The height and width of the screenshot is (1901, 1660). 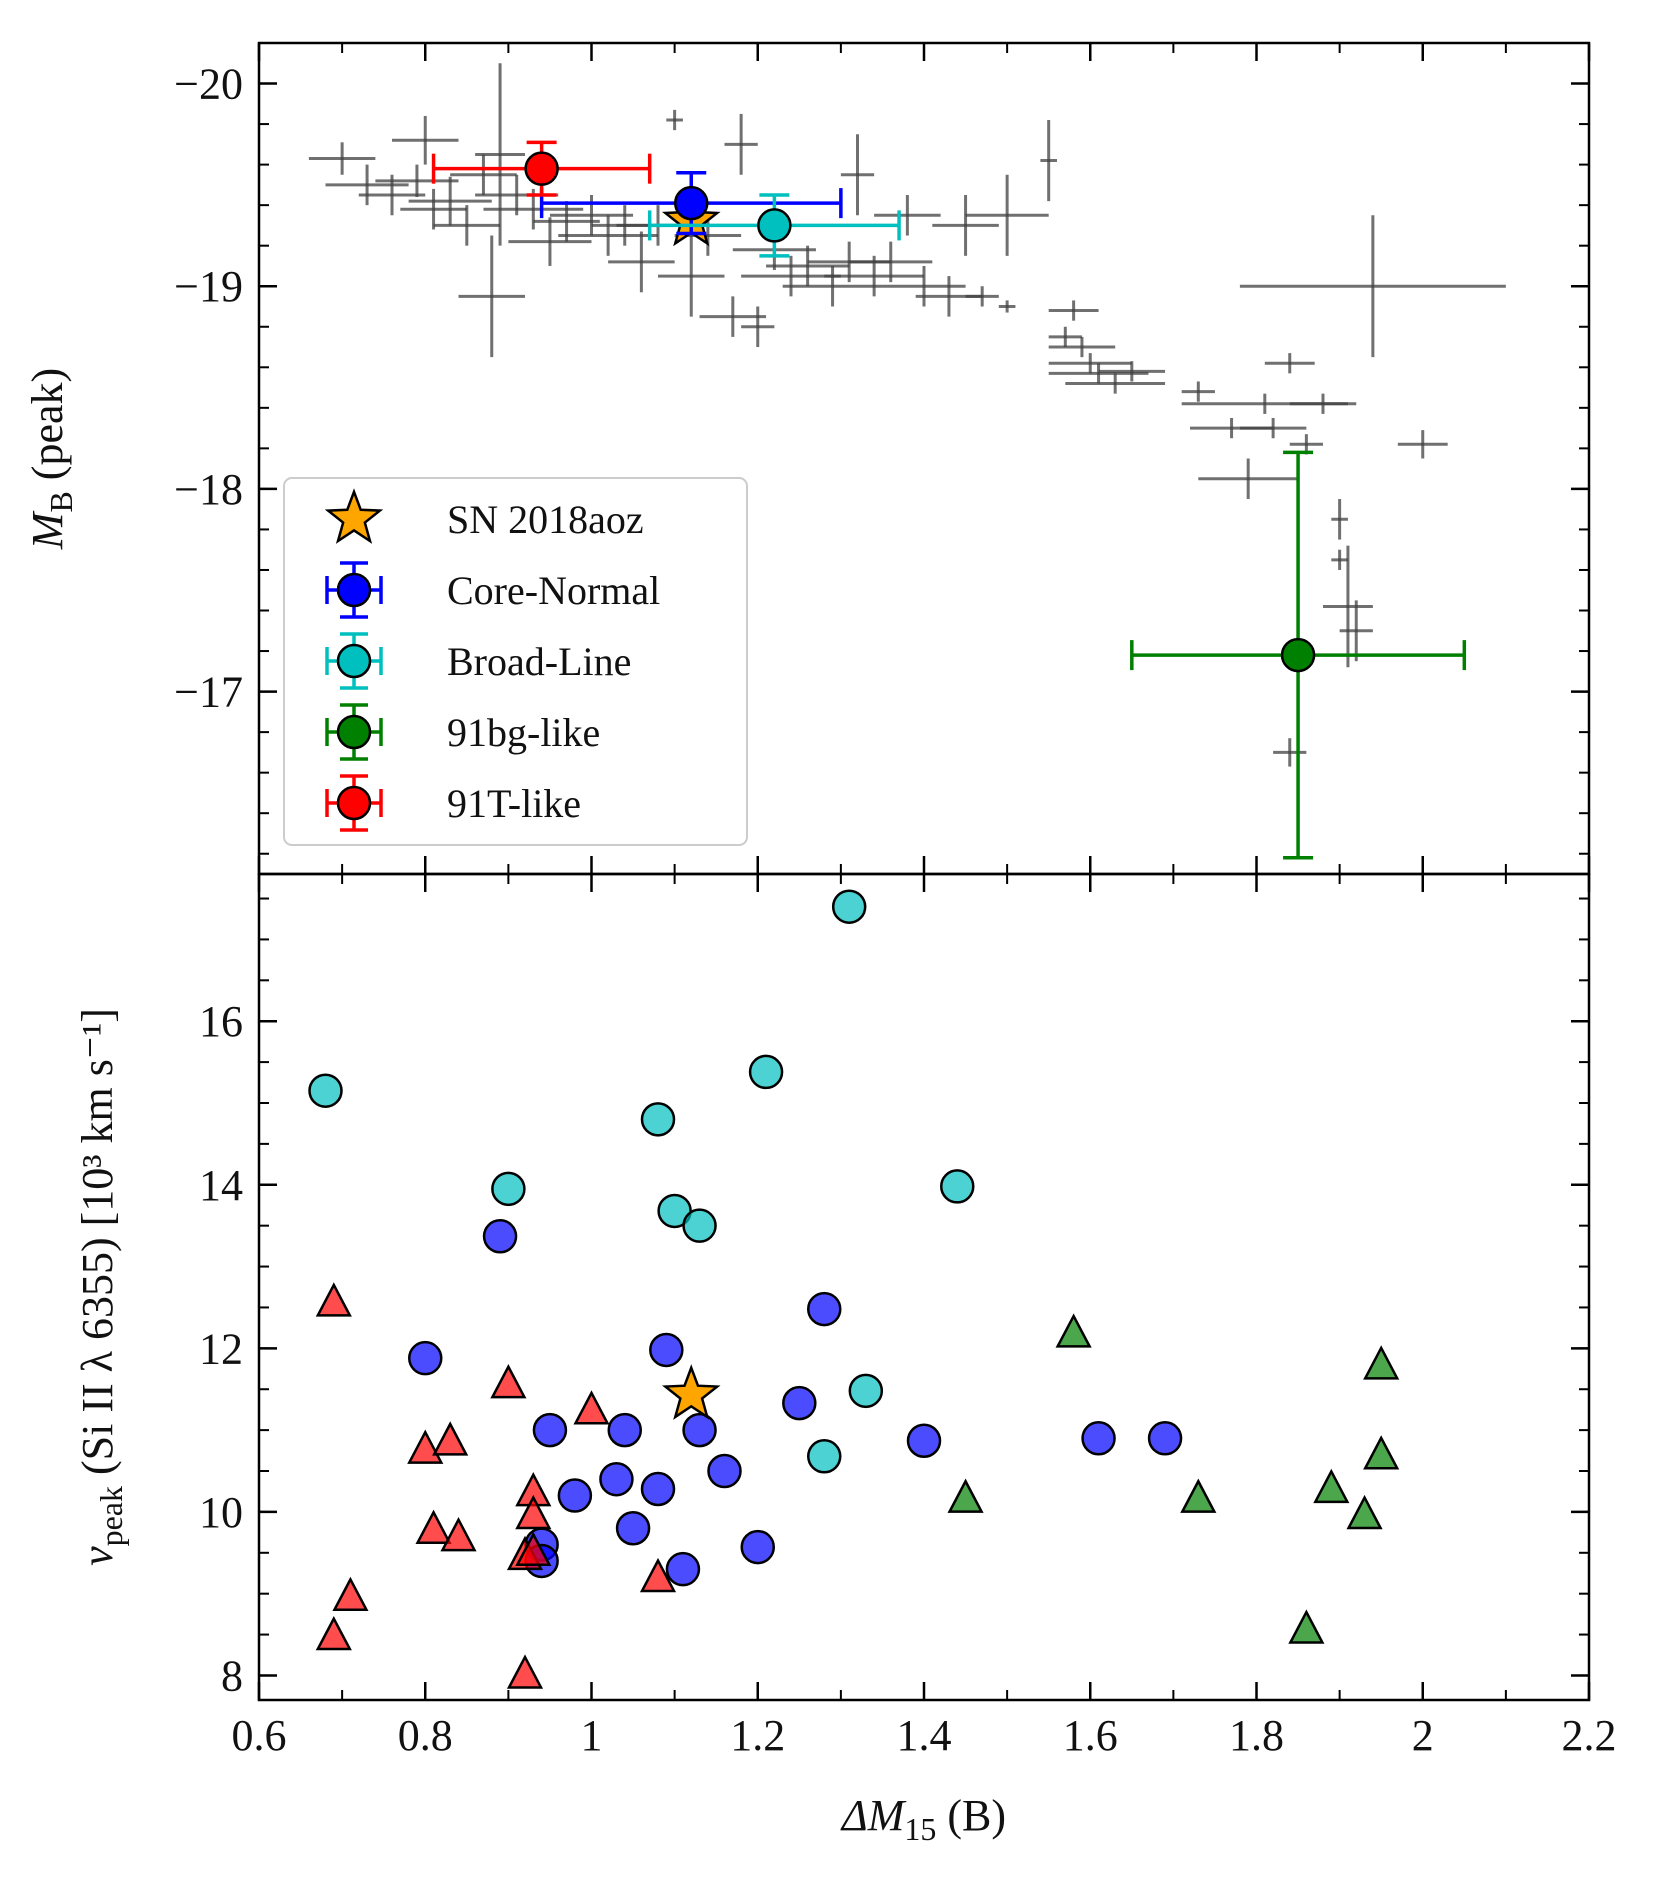 I want to click on legend-label: Core-Normal, so click(x=553, y=590).